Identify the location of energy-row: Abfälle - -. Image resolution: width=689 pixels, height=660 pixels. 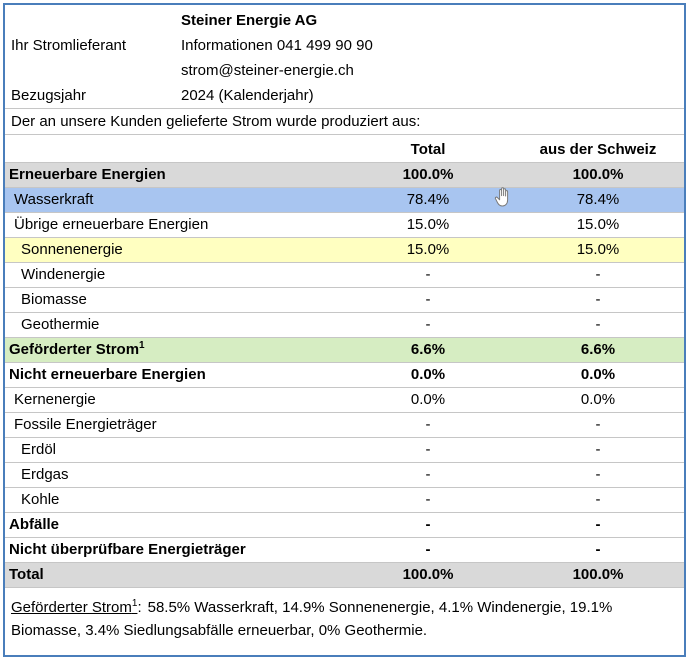
(344, 525).